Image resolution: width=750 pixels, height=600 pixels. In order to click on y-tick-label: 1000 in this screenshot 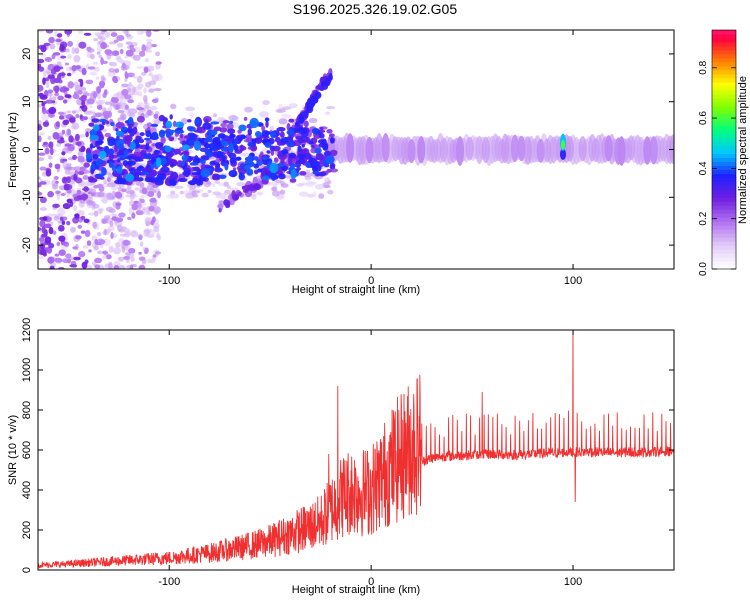, I will do `click(27, 370)`.